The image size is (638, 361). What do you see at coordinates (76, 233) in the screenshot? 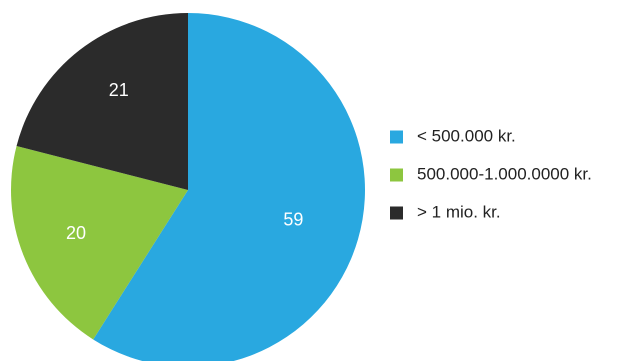
I see `pie-data-label: 20` at bounding box center [76, 233].